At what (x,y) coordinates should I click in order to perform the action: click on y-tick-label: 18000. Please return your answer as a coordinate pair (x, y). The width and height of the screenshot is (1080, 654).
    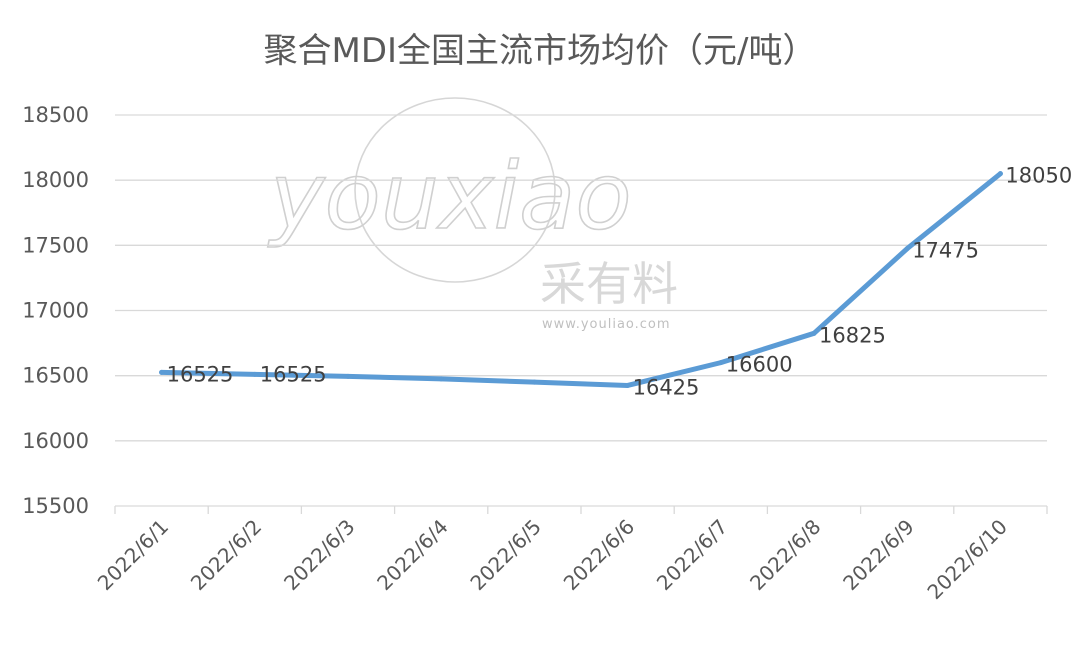
    Looking at the image, I should click on (55, 180).